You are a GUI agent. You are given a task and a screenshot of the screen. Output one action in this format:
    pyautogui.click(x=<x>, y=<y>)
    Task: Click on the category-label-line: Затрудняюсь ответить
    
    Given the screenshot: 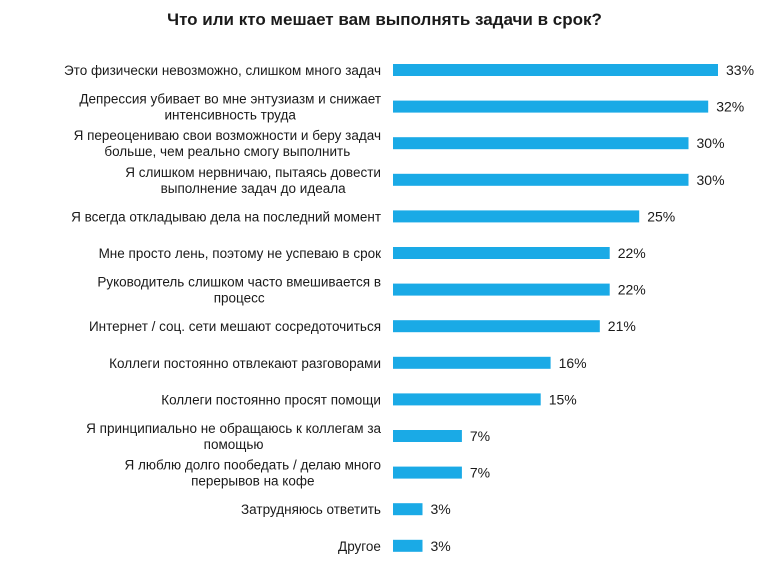 What is the action you would take?
    pyautogui.click(x=311, y=509)
    